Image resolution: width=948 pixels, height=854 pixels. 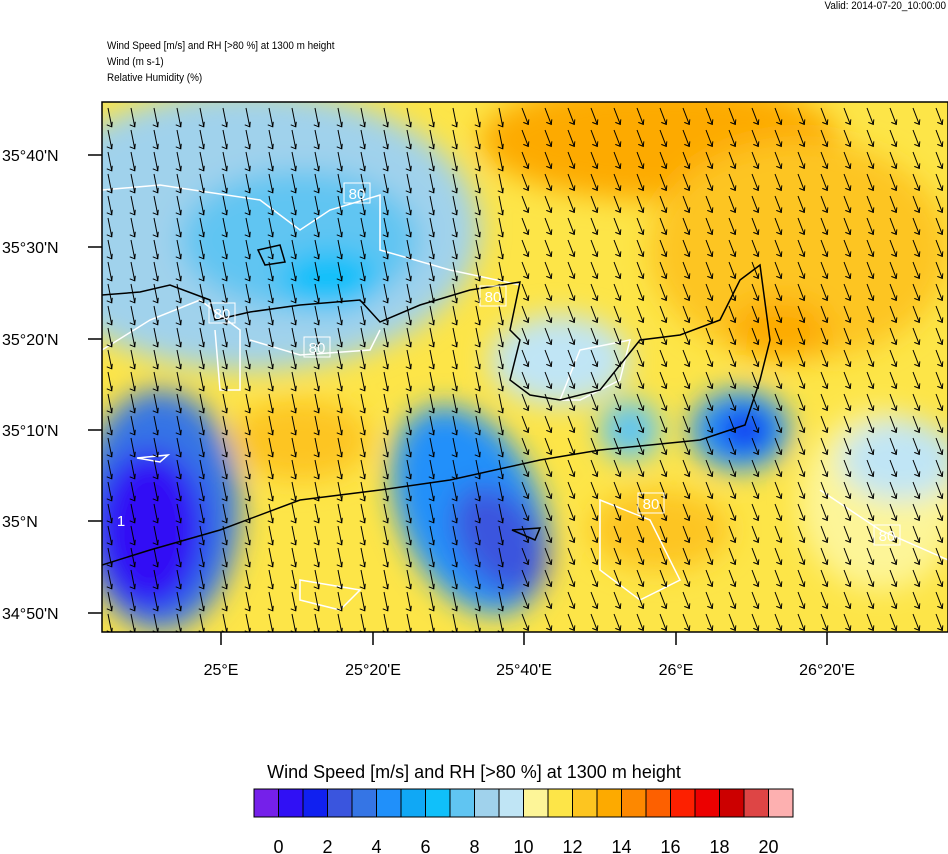 What do you see at coordinates (30, 156) in the screenshot?
I see `lat-tick-label: 35°40'N` at bounding box center [30, 156].